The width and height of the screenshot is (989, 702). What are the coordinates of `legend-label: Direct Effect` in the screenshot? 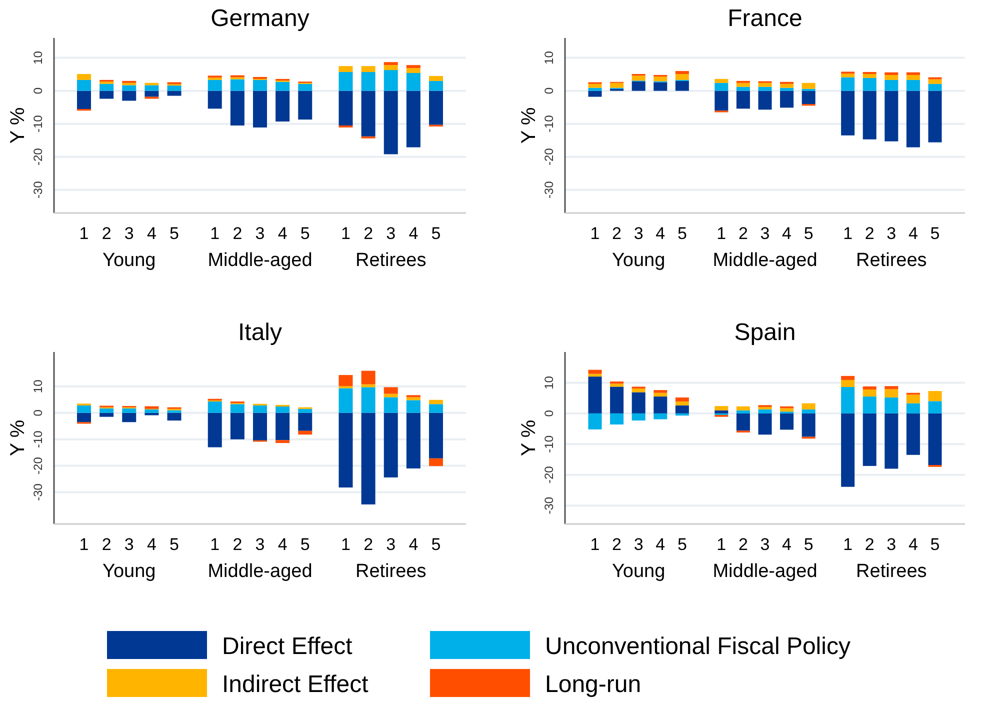 It's located at (287, 646).